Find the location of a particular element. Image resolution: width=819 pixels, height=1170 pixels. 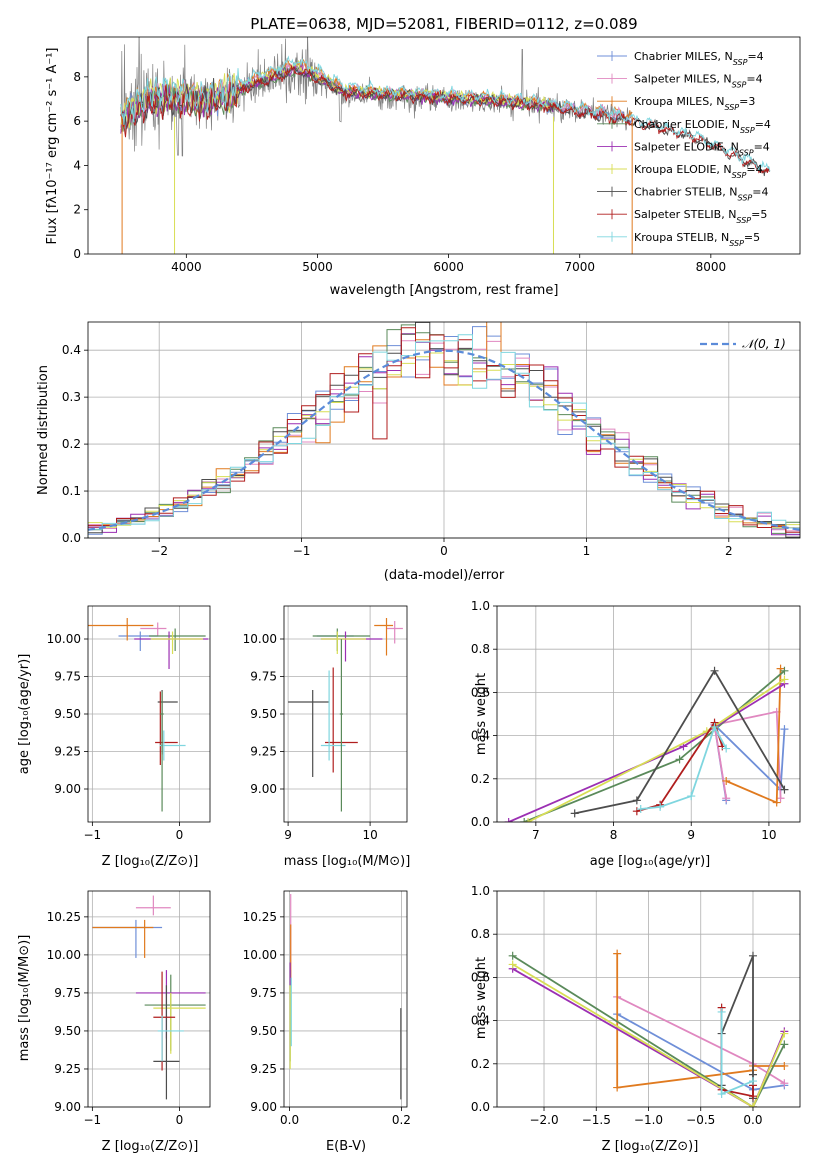

legend-entry: Chabrier MILES, NSSP=4 is located at coordinates (699, 58).